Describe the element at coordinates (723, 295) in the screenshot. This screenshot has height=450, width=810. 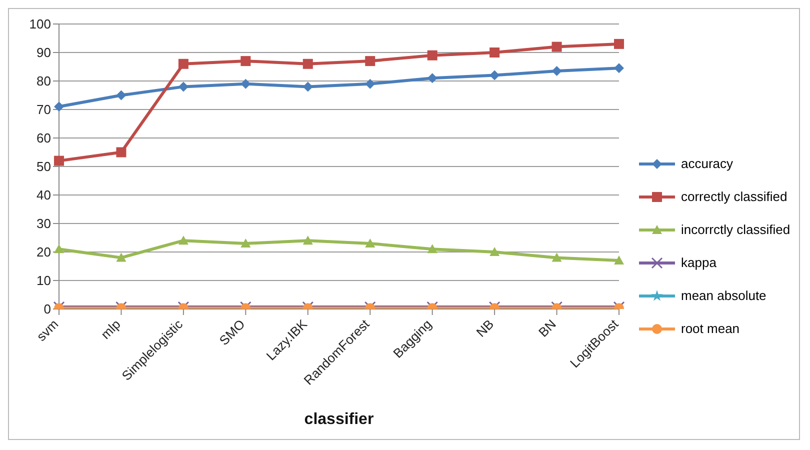
I see `legend-label: mean absolute` at that location.